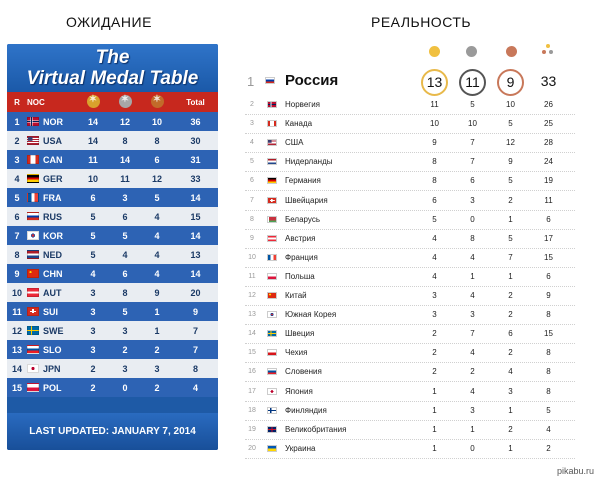 This screenshot has height=482, width=600. I want to click on noc-cell: KOR, so click(52, 236).